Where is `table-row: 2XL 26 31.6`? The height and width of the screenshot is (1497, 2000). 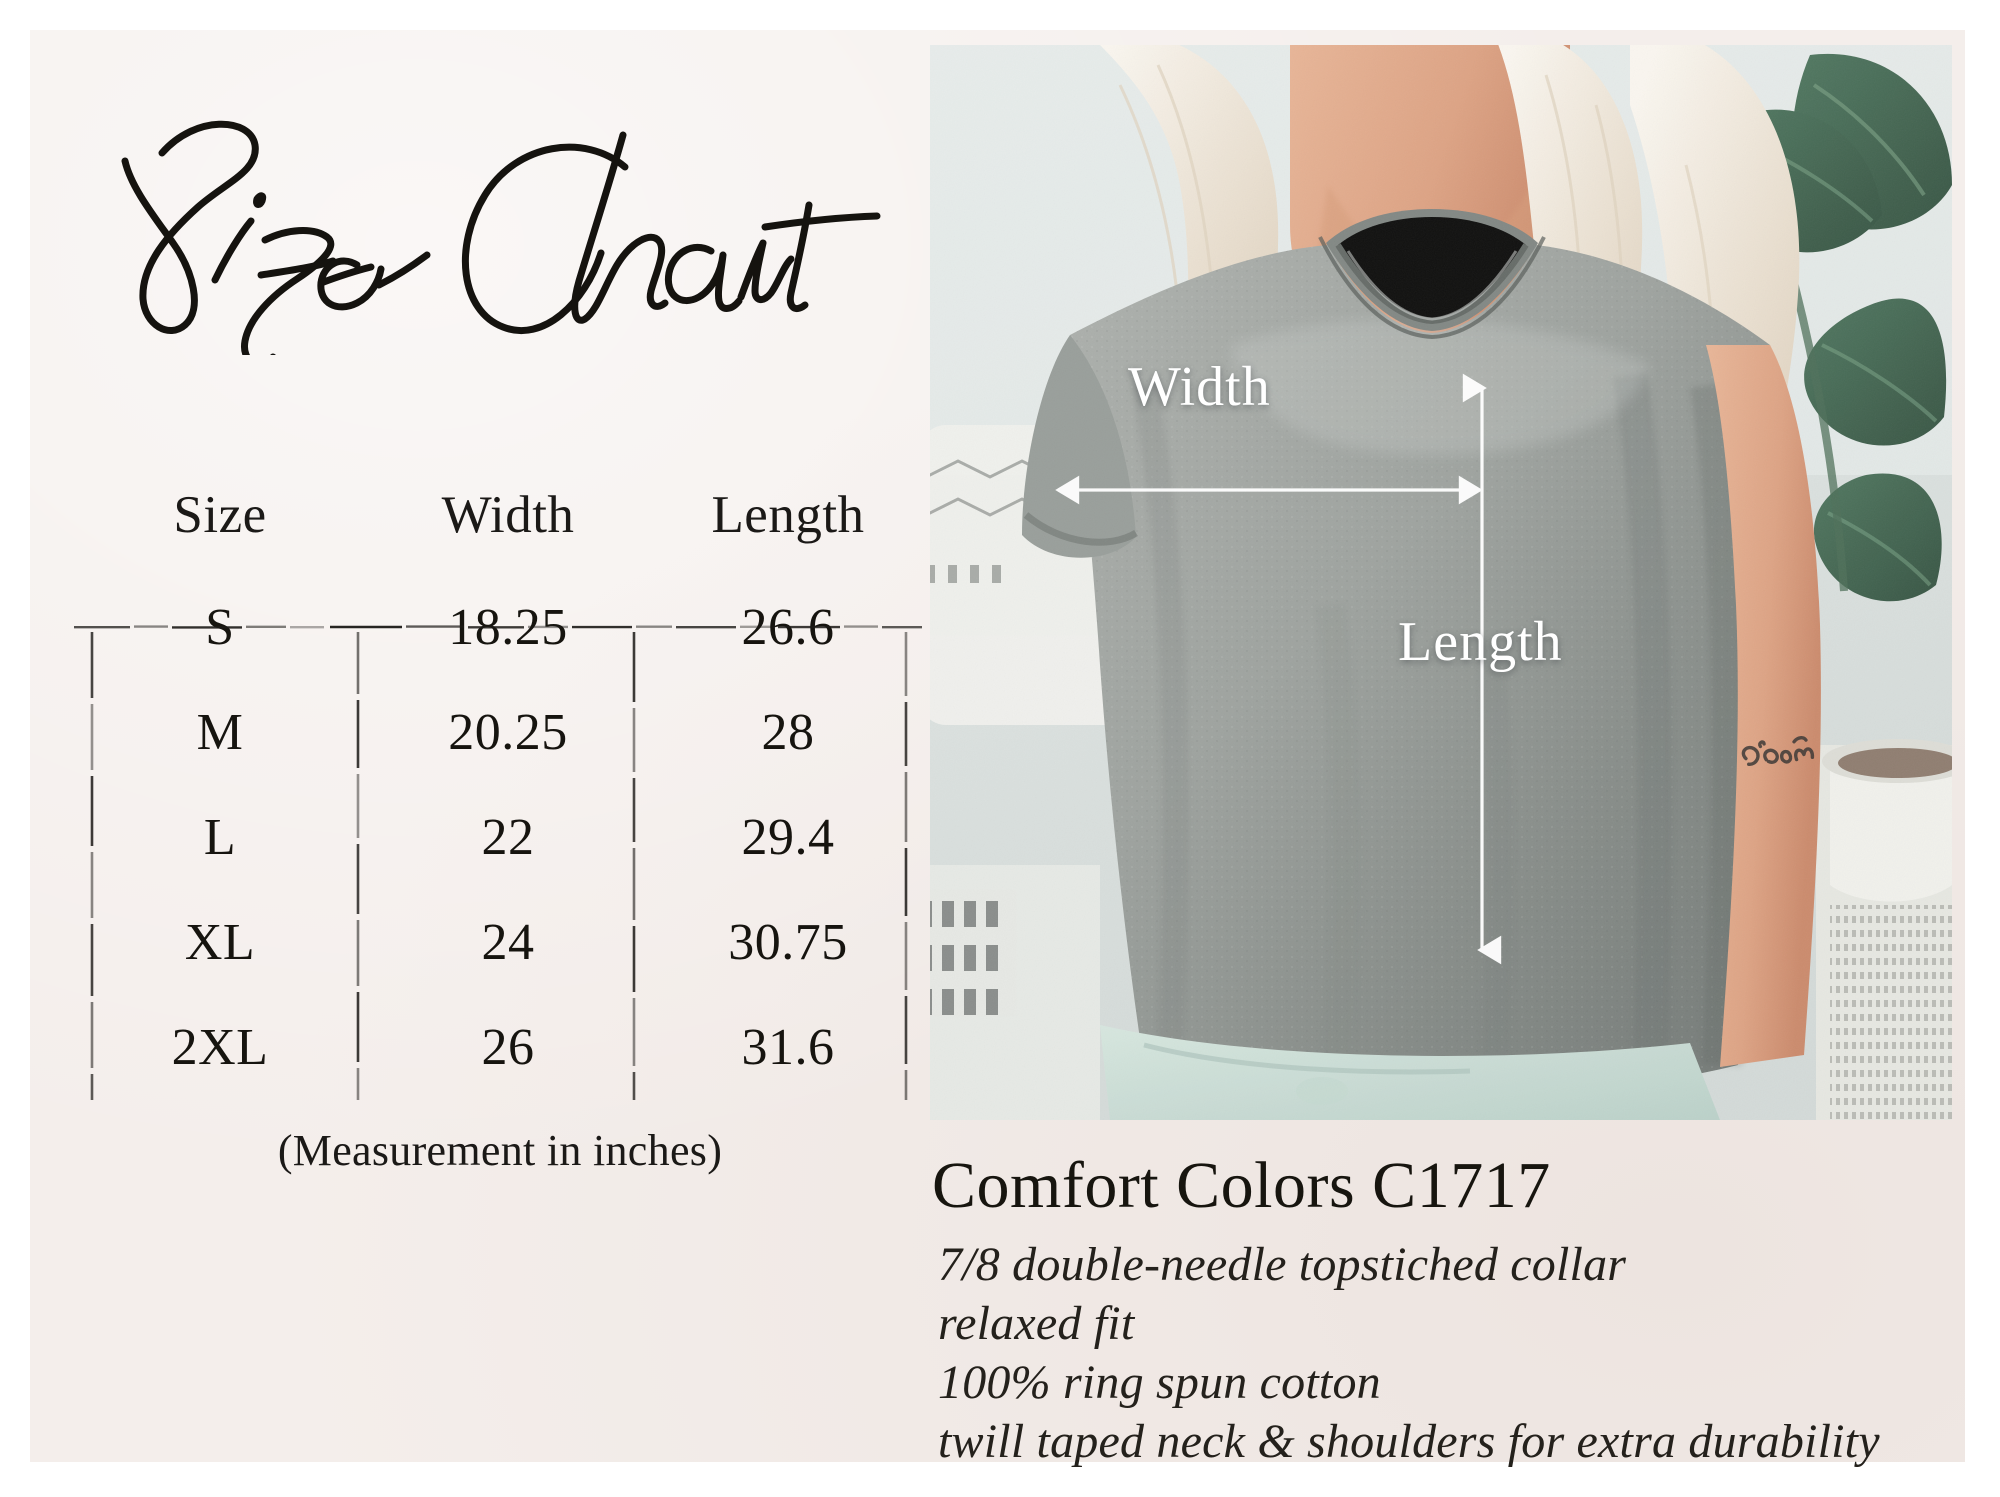 table-row: 2XL 26 31.6 is located at coordinates (500, 1047).